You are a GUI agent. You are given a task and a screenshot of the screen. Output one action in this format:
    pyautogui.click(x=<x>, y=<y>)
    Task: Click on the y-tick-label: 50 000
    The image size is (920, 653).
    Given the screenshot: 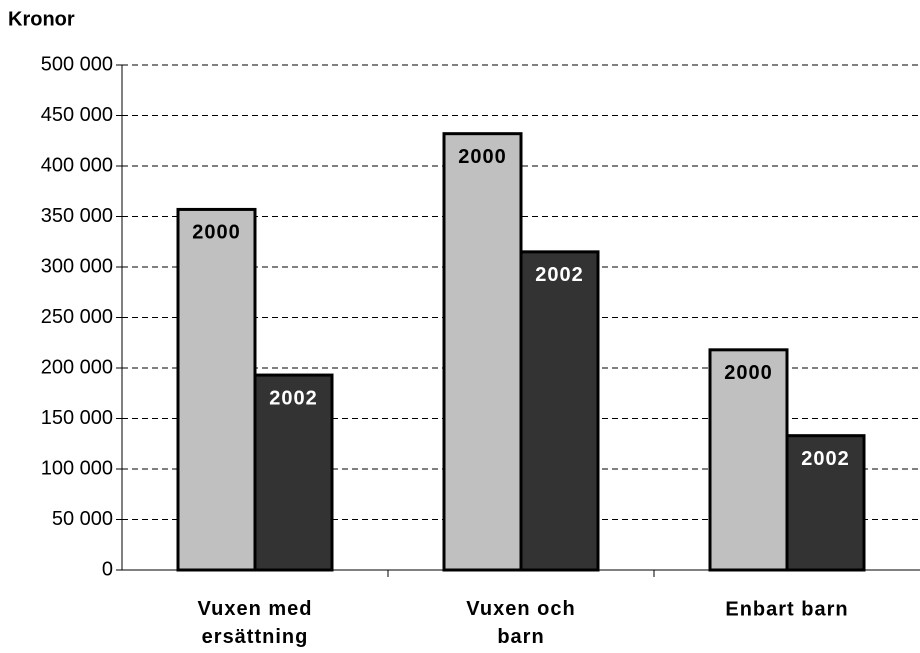 What is the action you would take?
    pyautogui.click(x=82, y=519)
    